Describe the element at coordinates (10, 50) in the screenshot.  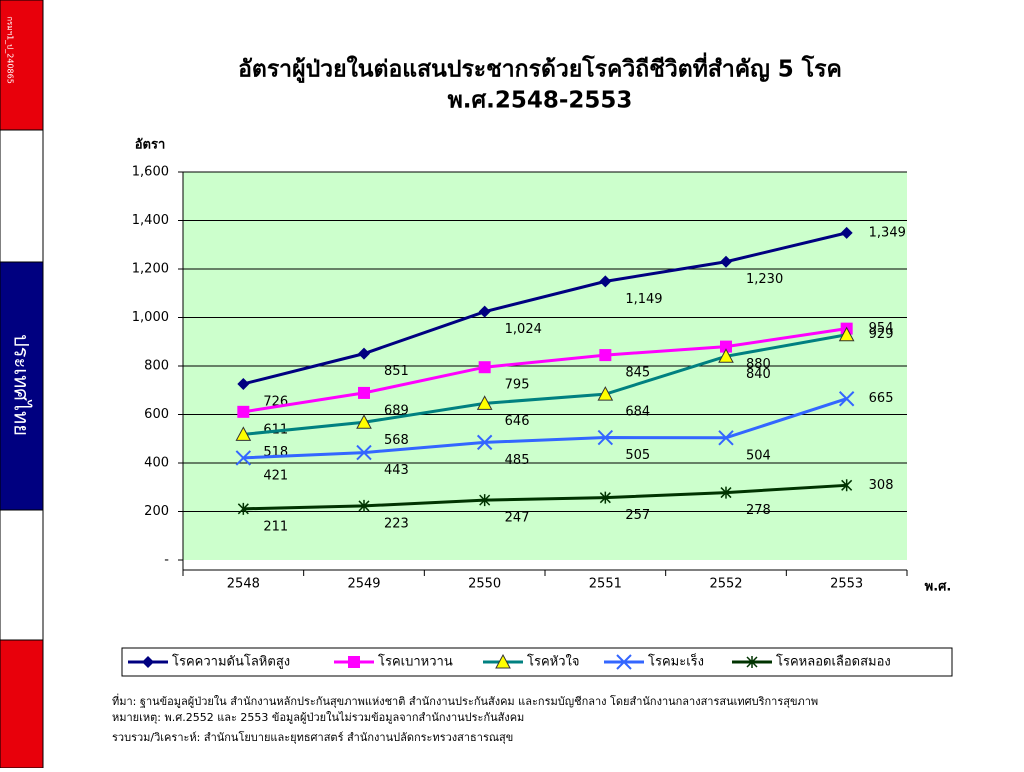
I see `code: กรมฯ1_ป_240865` at that location.